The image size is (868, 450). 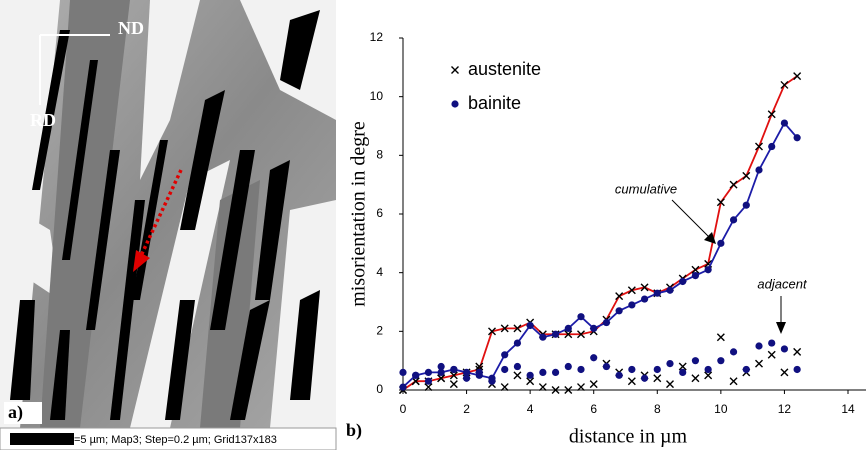 What do you see at coordinates (530, 409) in the screenshot?
I see `x-tick-label: 4` at bounding box center [530, 409].